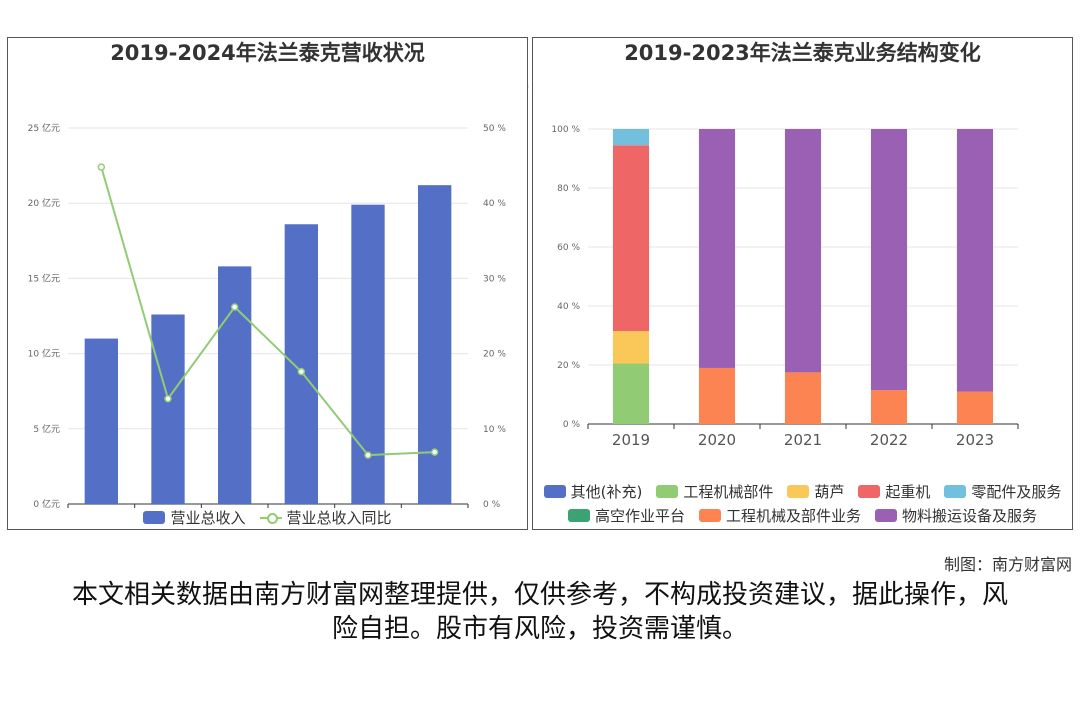 The width and height of the screenshot is (1080, 720). I want to click on line-revenue-yoy, so click(267, 311).